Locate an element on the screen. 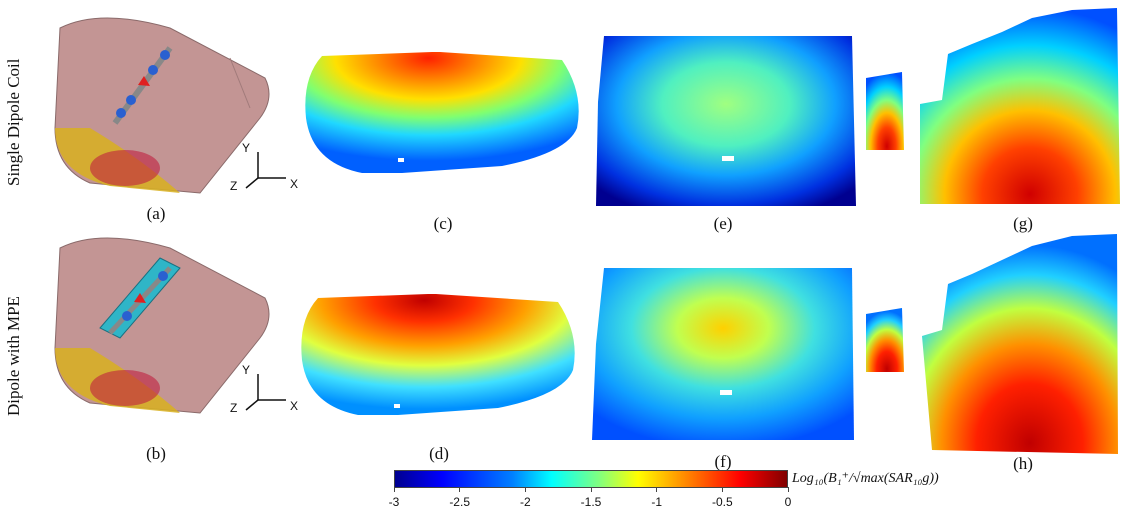  colorbar-title: Log₁₀(B₁⁺/√max(SAR₁₀g)) is located at coordinates (865, 478).